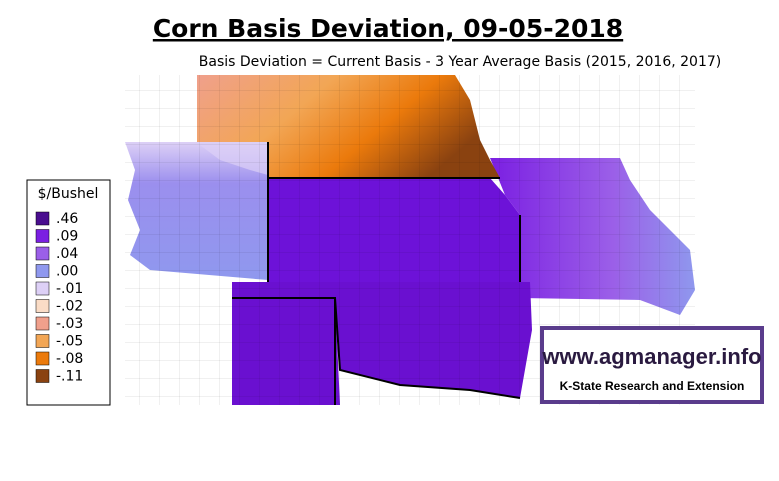  I want to click on legend-label: -.01, so click(69, 289).